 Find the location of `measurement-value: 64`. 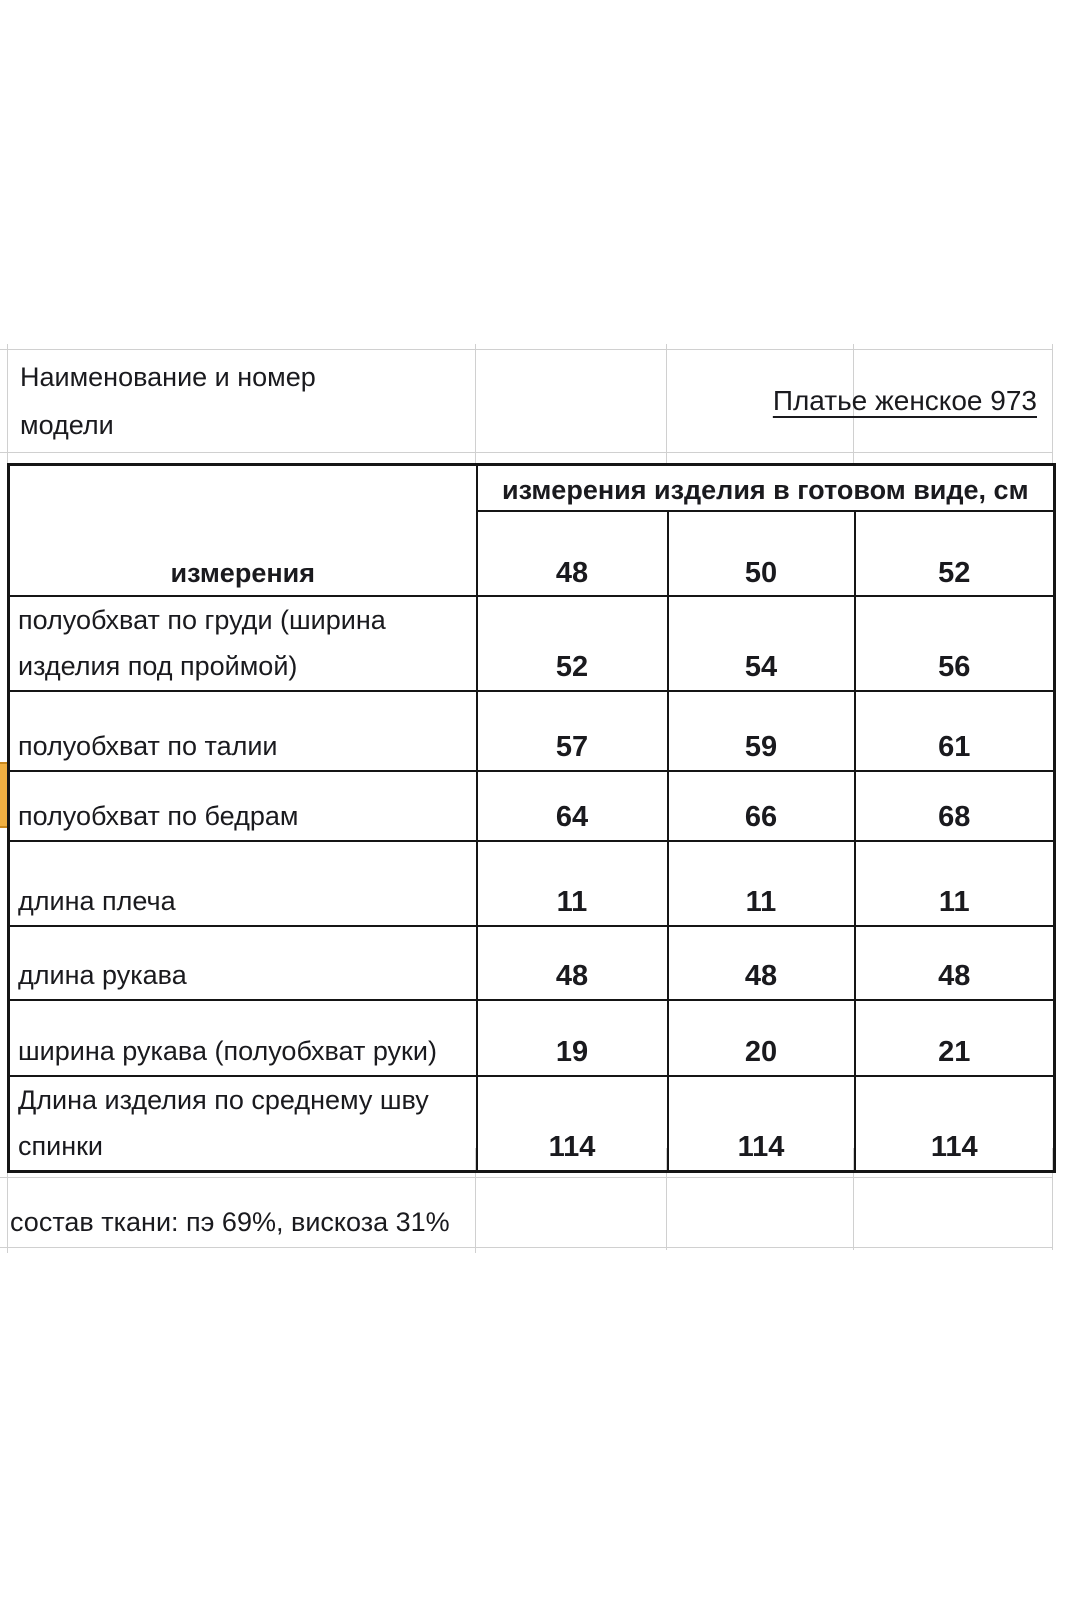

measurement-value: 64 is located at coordinates (572, 805).